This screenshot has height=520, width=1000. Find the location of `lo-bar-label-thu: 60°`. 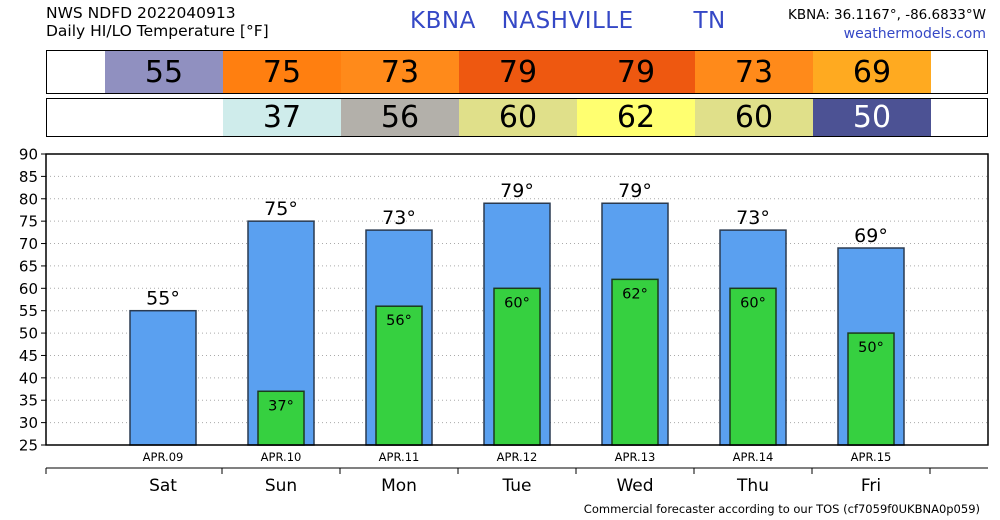

lo-bar-label-thu: 60° is located at coordinates (753, 303).